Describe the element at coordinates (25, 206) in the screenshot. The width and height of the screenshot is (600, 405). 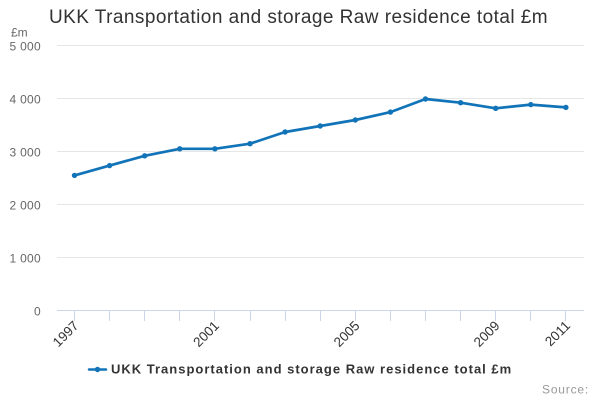
I see `svg-text: 2 000` at that location.